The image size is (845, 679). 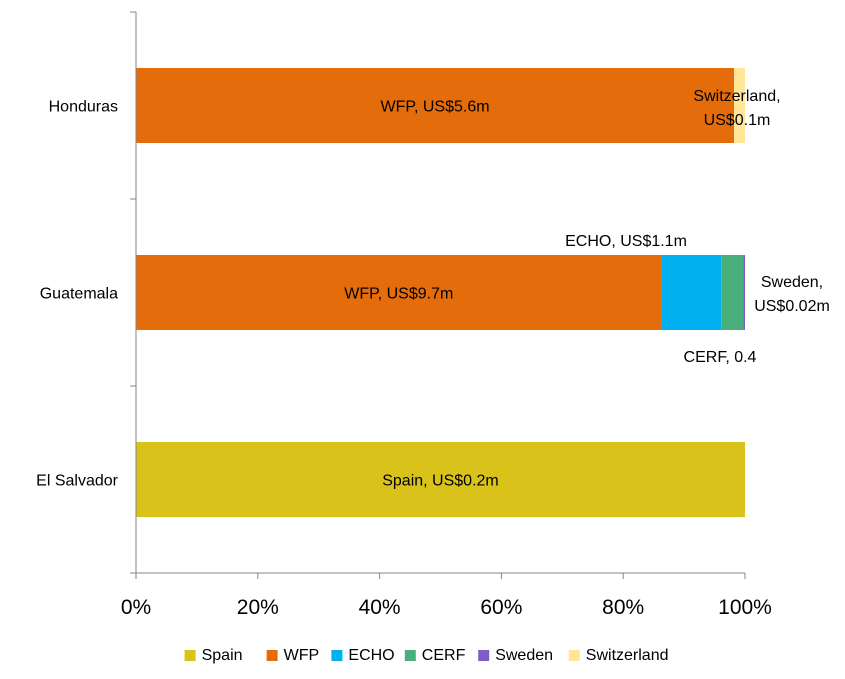 What do you see at coordinates (627, 655) in the screenshot?
I see `legend-label-switzerland: Switzerland` at bounding box center [627, 655].